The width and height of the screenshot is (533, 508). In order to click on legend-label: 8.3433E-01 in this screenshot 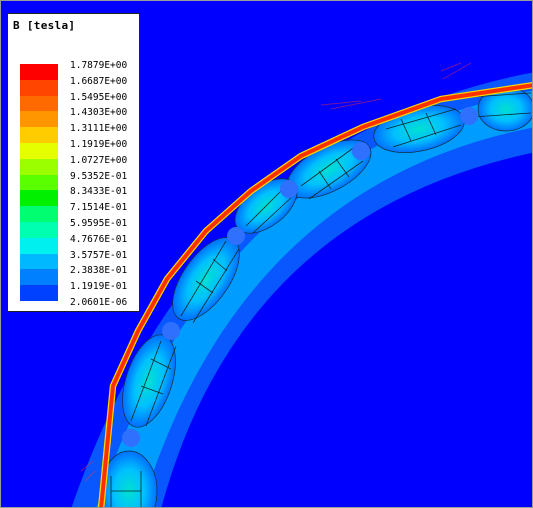, I will do `click(99, 192)`.